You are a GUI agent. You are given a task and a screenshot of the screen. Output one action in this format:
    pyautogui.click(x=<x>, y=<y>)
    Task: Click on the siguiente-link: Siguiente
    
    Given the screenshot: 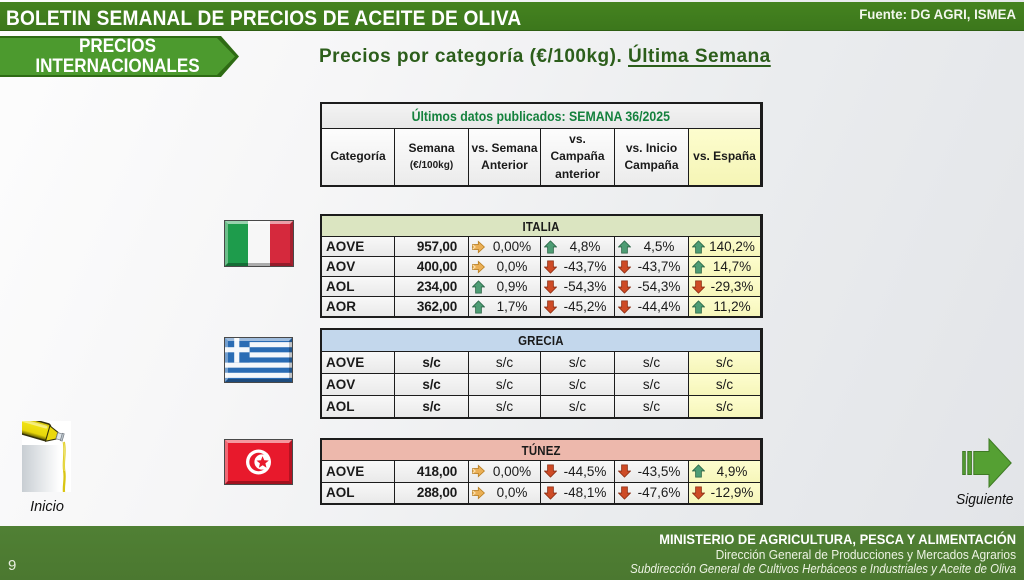 What is the action you would take?
    pyautogui.click(x=984, y=500)
    